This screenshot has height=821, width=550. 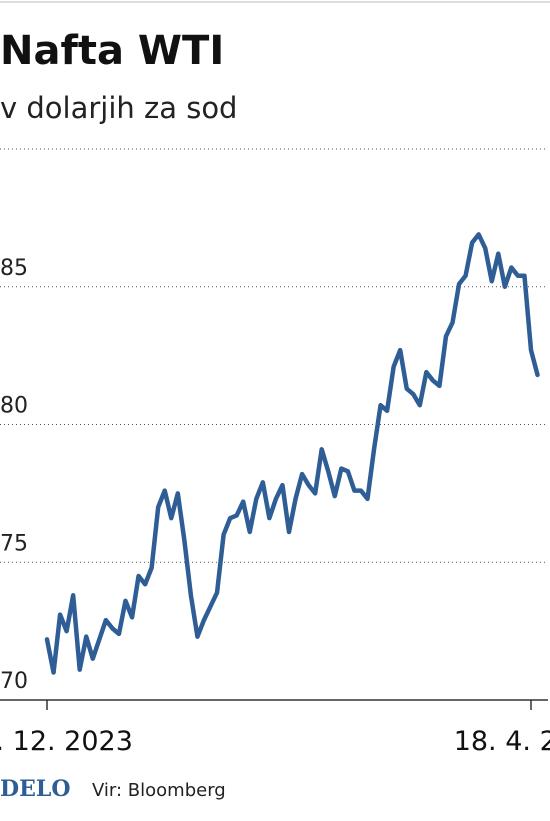 I want to click on y-tick-label: 75, so click(x=14, y=543).